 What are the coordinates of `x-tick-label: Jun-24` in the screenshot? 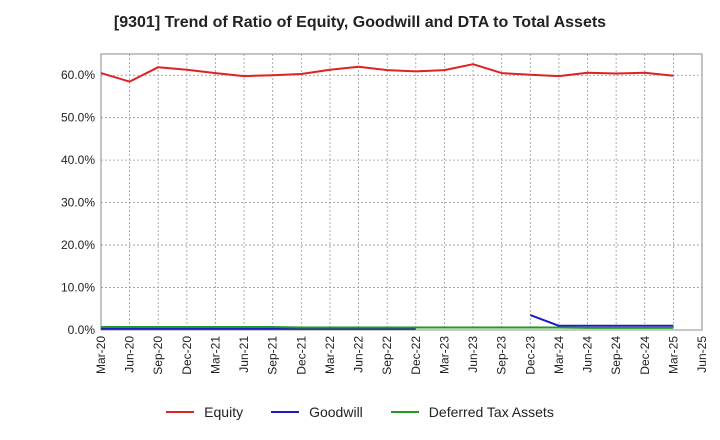 It's located at (588, 354).